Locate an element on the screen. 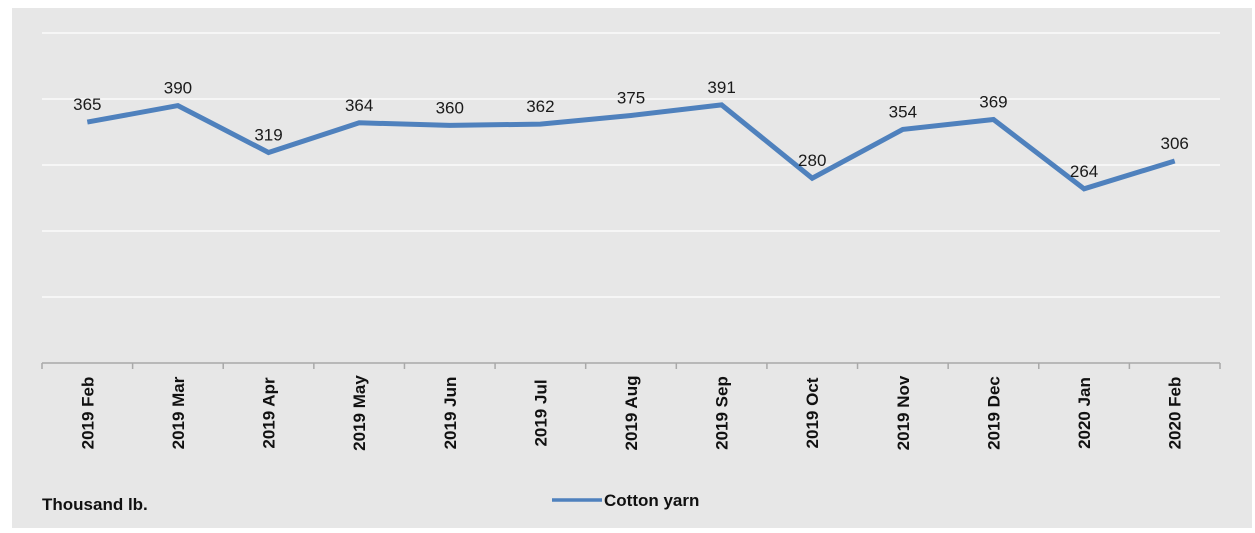 The height and width of the screenshot is (533, 1255). x-tick-label: 2020 Feb is located at coordinates (1175, 413).